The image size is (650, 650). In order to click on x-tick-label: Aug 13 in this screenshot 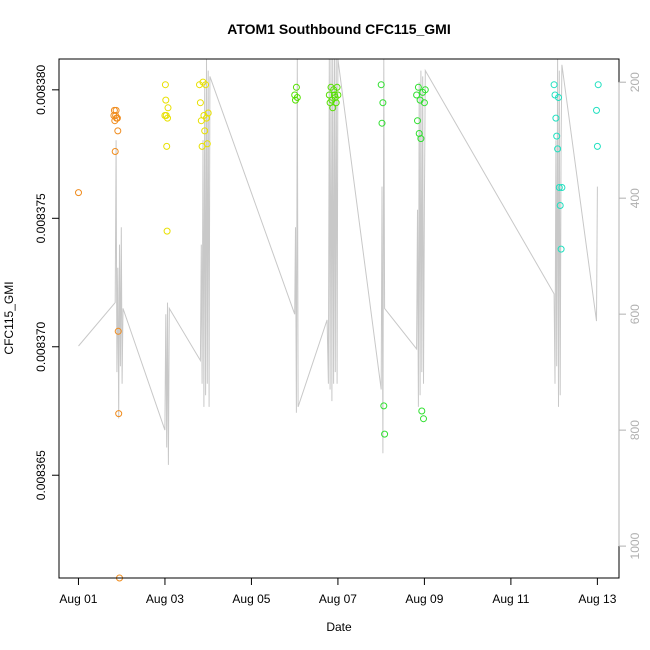, I will do `click(597, 599)`.